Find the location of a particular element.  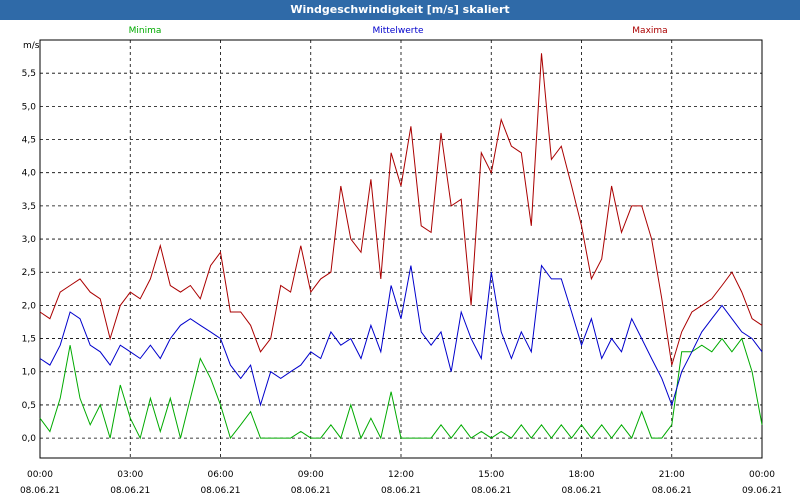

legend: Minima Mittelwerte Maxima is located at coordinates (398, 31).